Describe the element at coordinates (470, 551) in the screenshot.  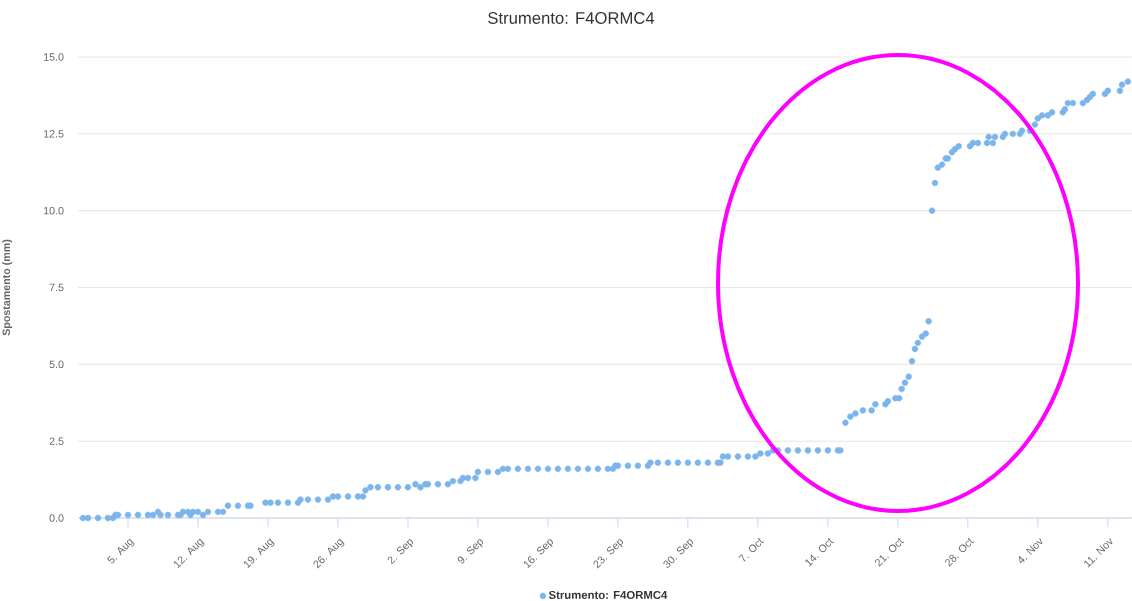
I see `x-tick-label: 9. Sep` at that location.